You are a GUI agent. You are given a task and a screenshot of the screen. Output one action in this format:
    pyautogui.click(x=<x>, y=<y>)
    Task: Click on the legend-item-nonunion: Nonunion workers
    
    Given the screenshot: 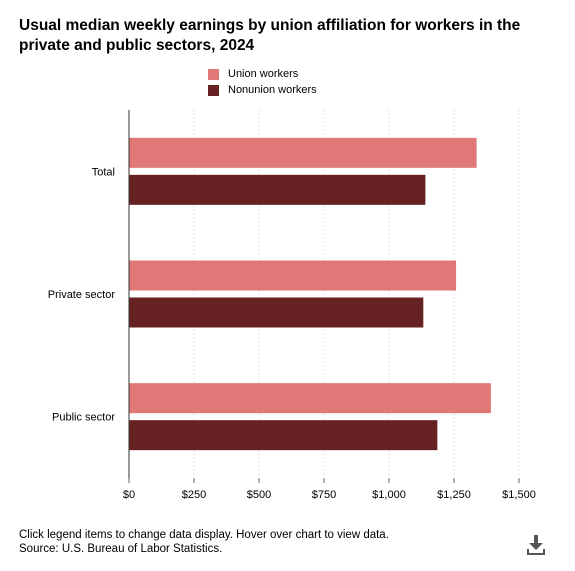 What is the action you would take?
    pyautogui.click(x=262, y=90)
    